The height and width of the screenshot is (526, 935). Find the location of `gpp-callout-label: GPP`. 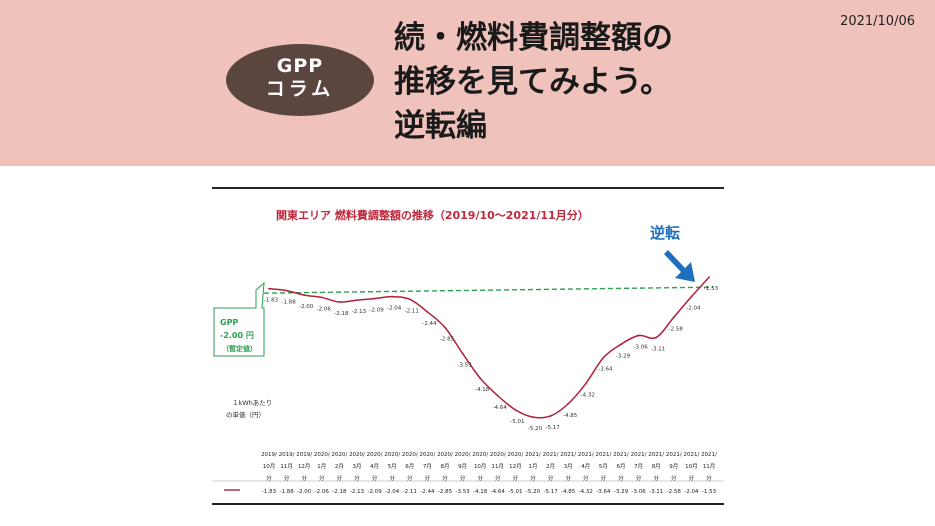

gpp-callout-label: GPP is located at coordinates (229, 322).